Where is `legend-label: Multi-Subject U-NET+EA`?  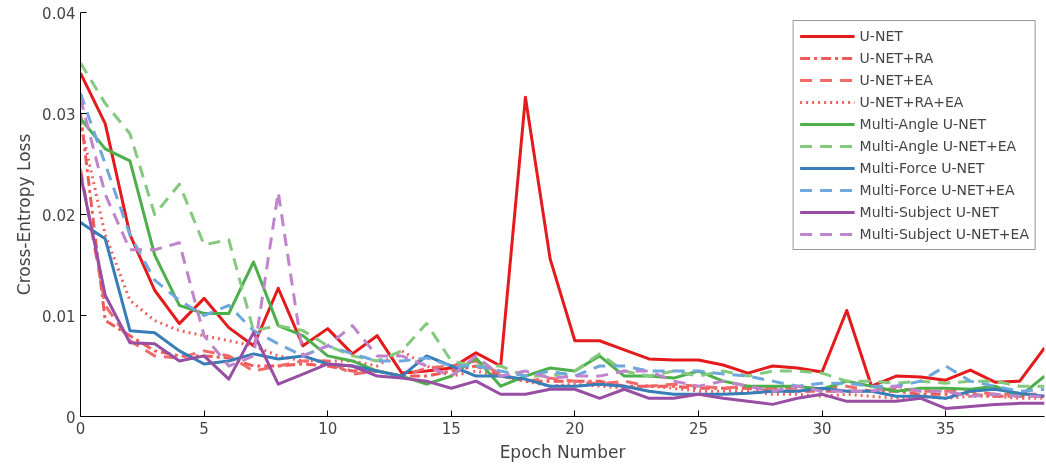
legend-label: Multi-Subject U-NET+EA is located at coordinates (944, 234).